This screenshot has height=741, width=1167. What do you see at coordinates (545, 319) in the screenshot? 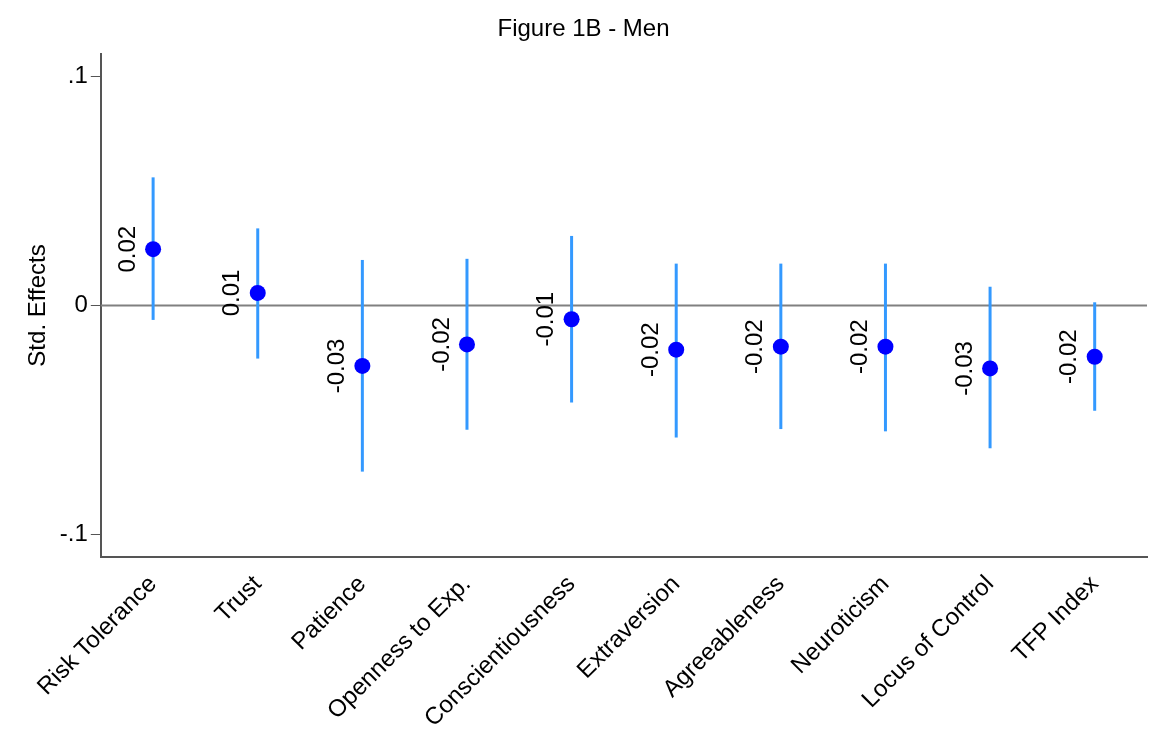
I see `data-label: -0.01` at bounding box center [545, 319].